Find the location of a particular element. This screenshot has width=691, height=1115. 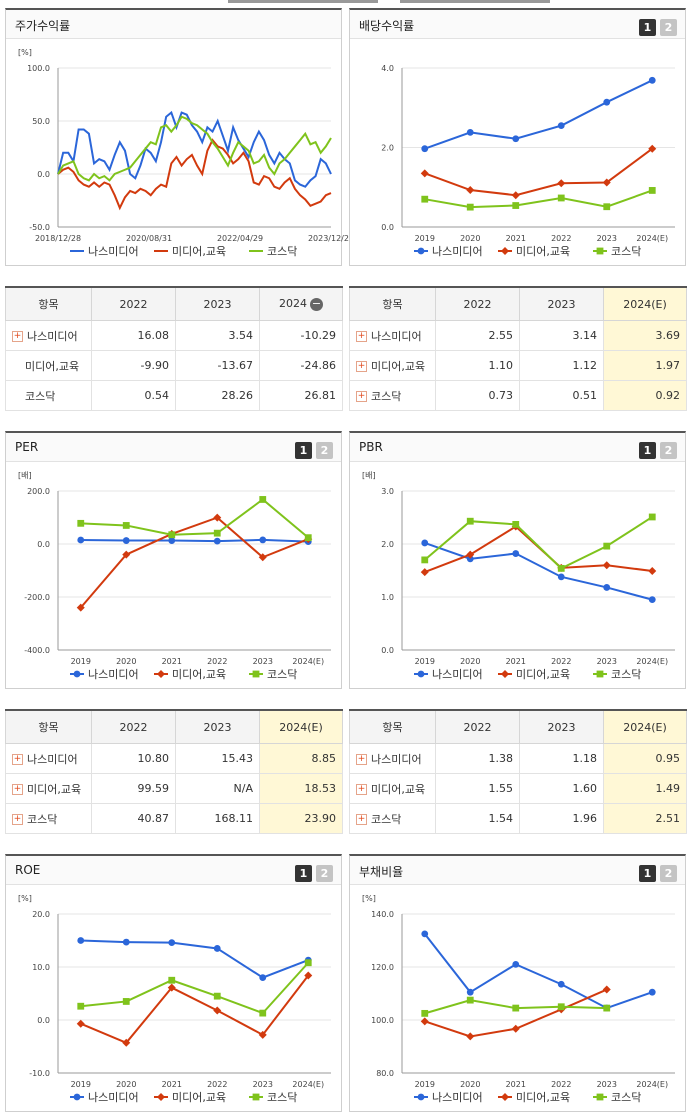

collapse-icon: − is located at coordinates (316, 303).